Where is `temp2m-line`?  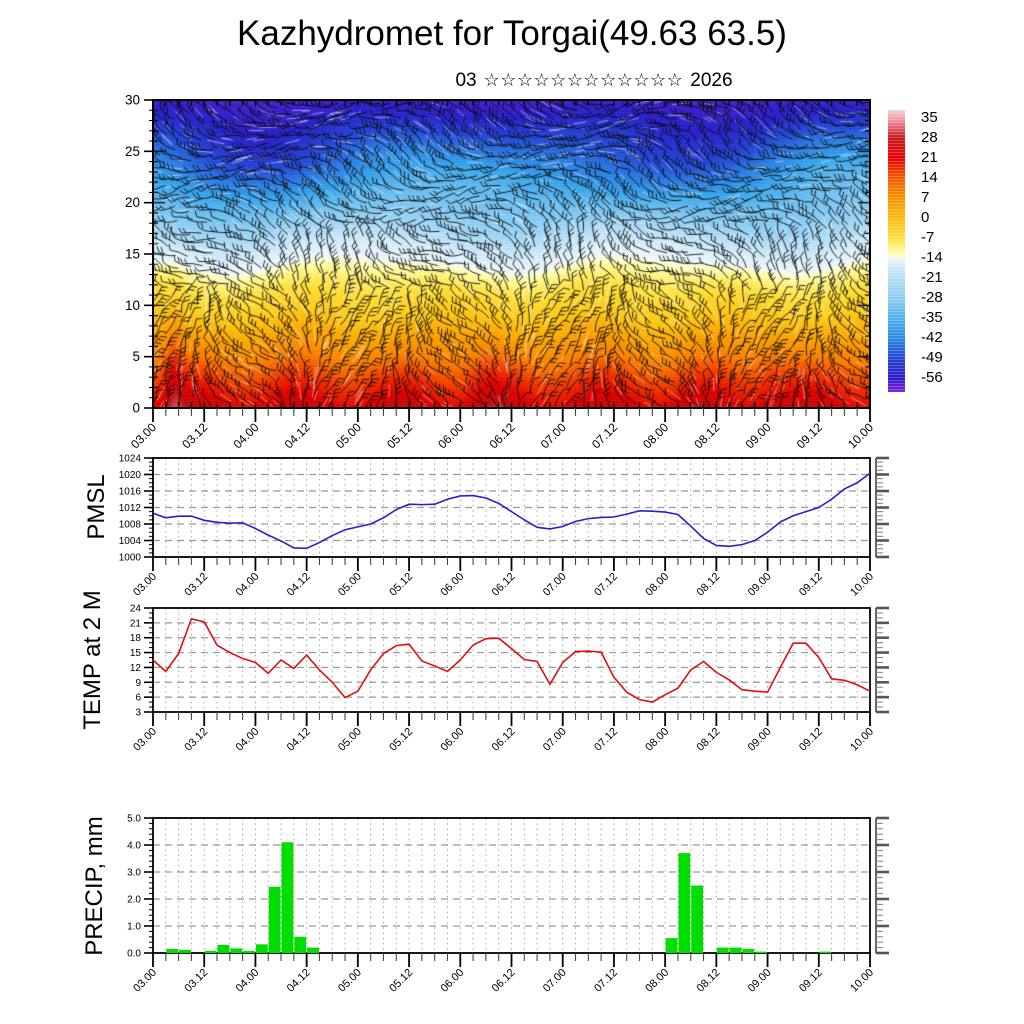 temp2m-line is located at coordinates (511, 660).